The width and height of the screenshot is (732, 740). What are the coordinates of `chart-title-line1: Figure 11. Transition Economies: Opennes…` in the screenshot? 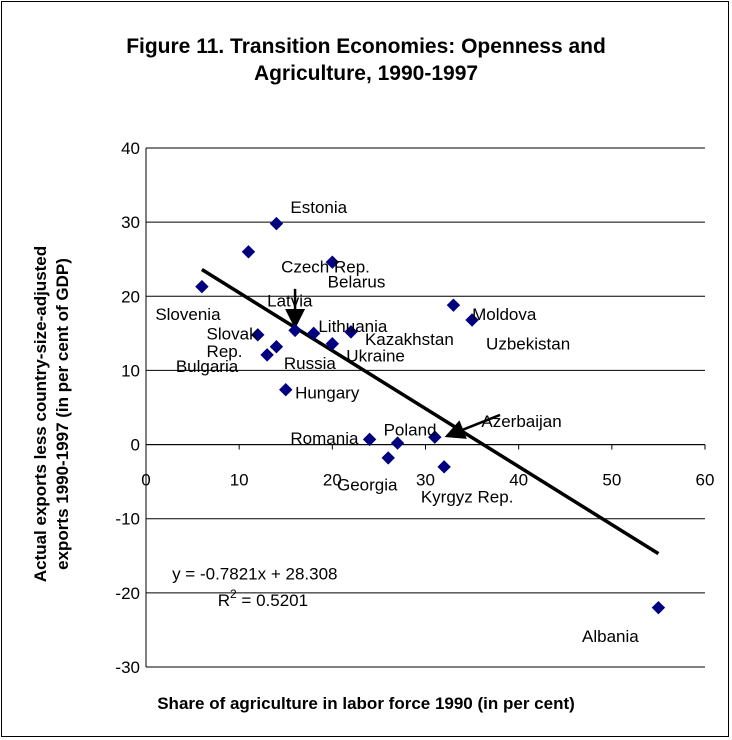 It's located at (366, 46).